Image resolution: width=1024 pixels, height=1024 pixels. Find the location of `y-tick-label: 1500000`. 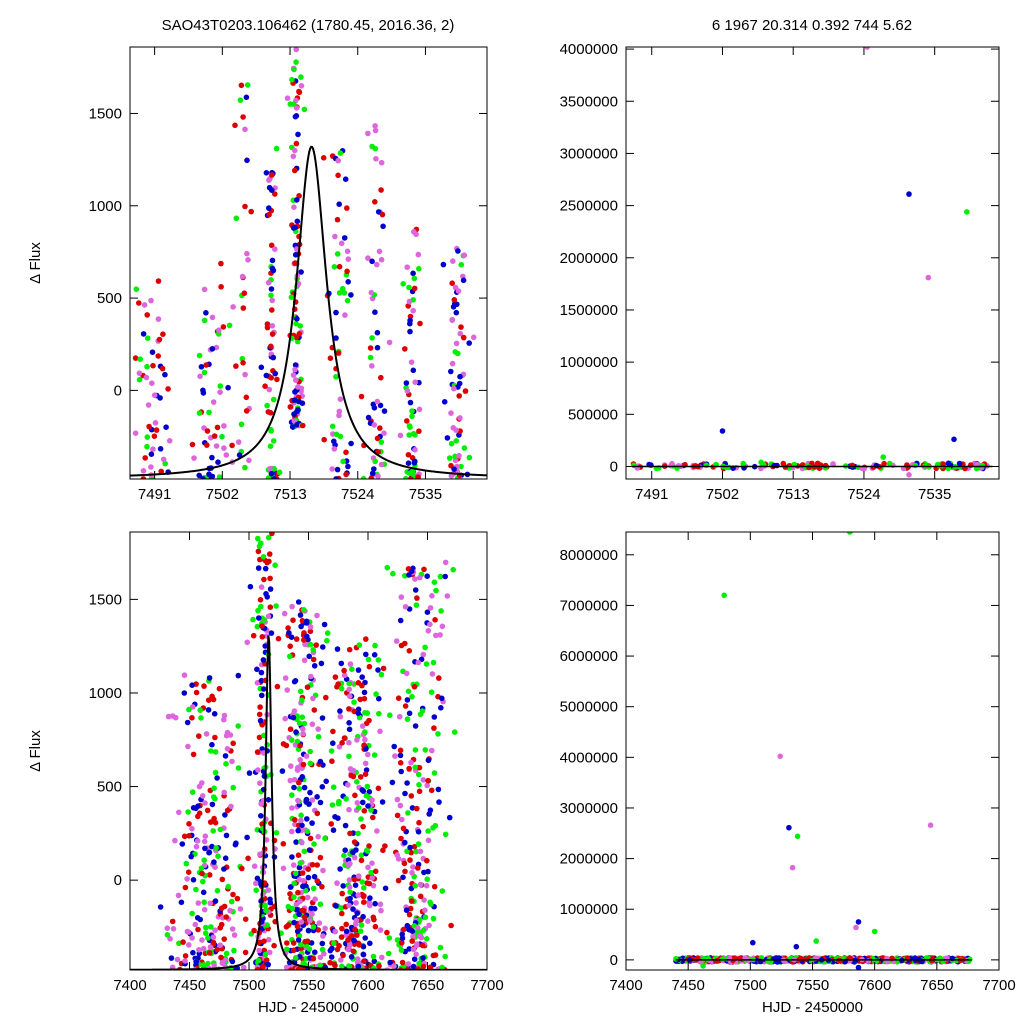

y-tick-label: 1500000 is located at coordinates (589, 310).